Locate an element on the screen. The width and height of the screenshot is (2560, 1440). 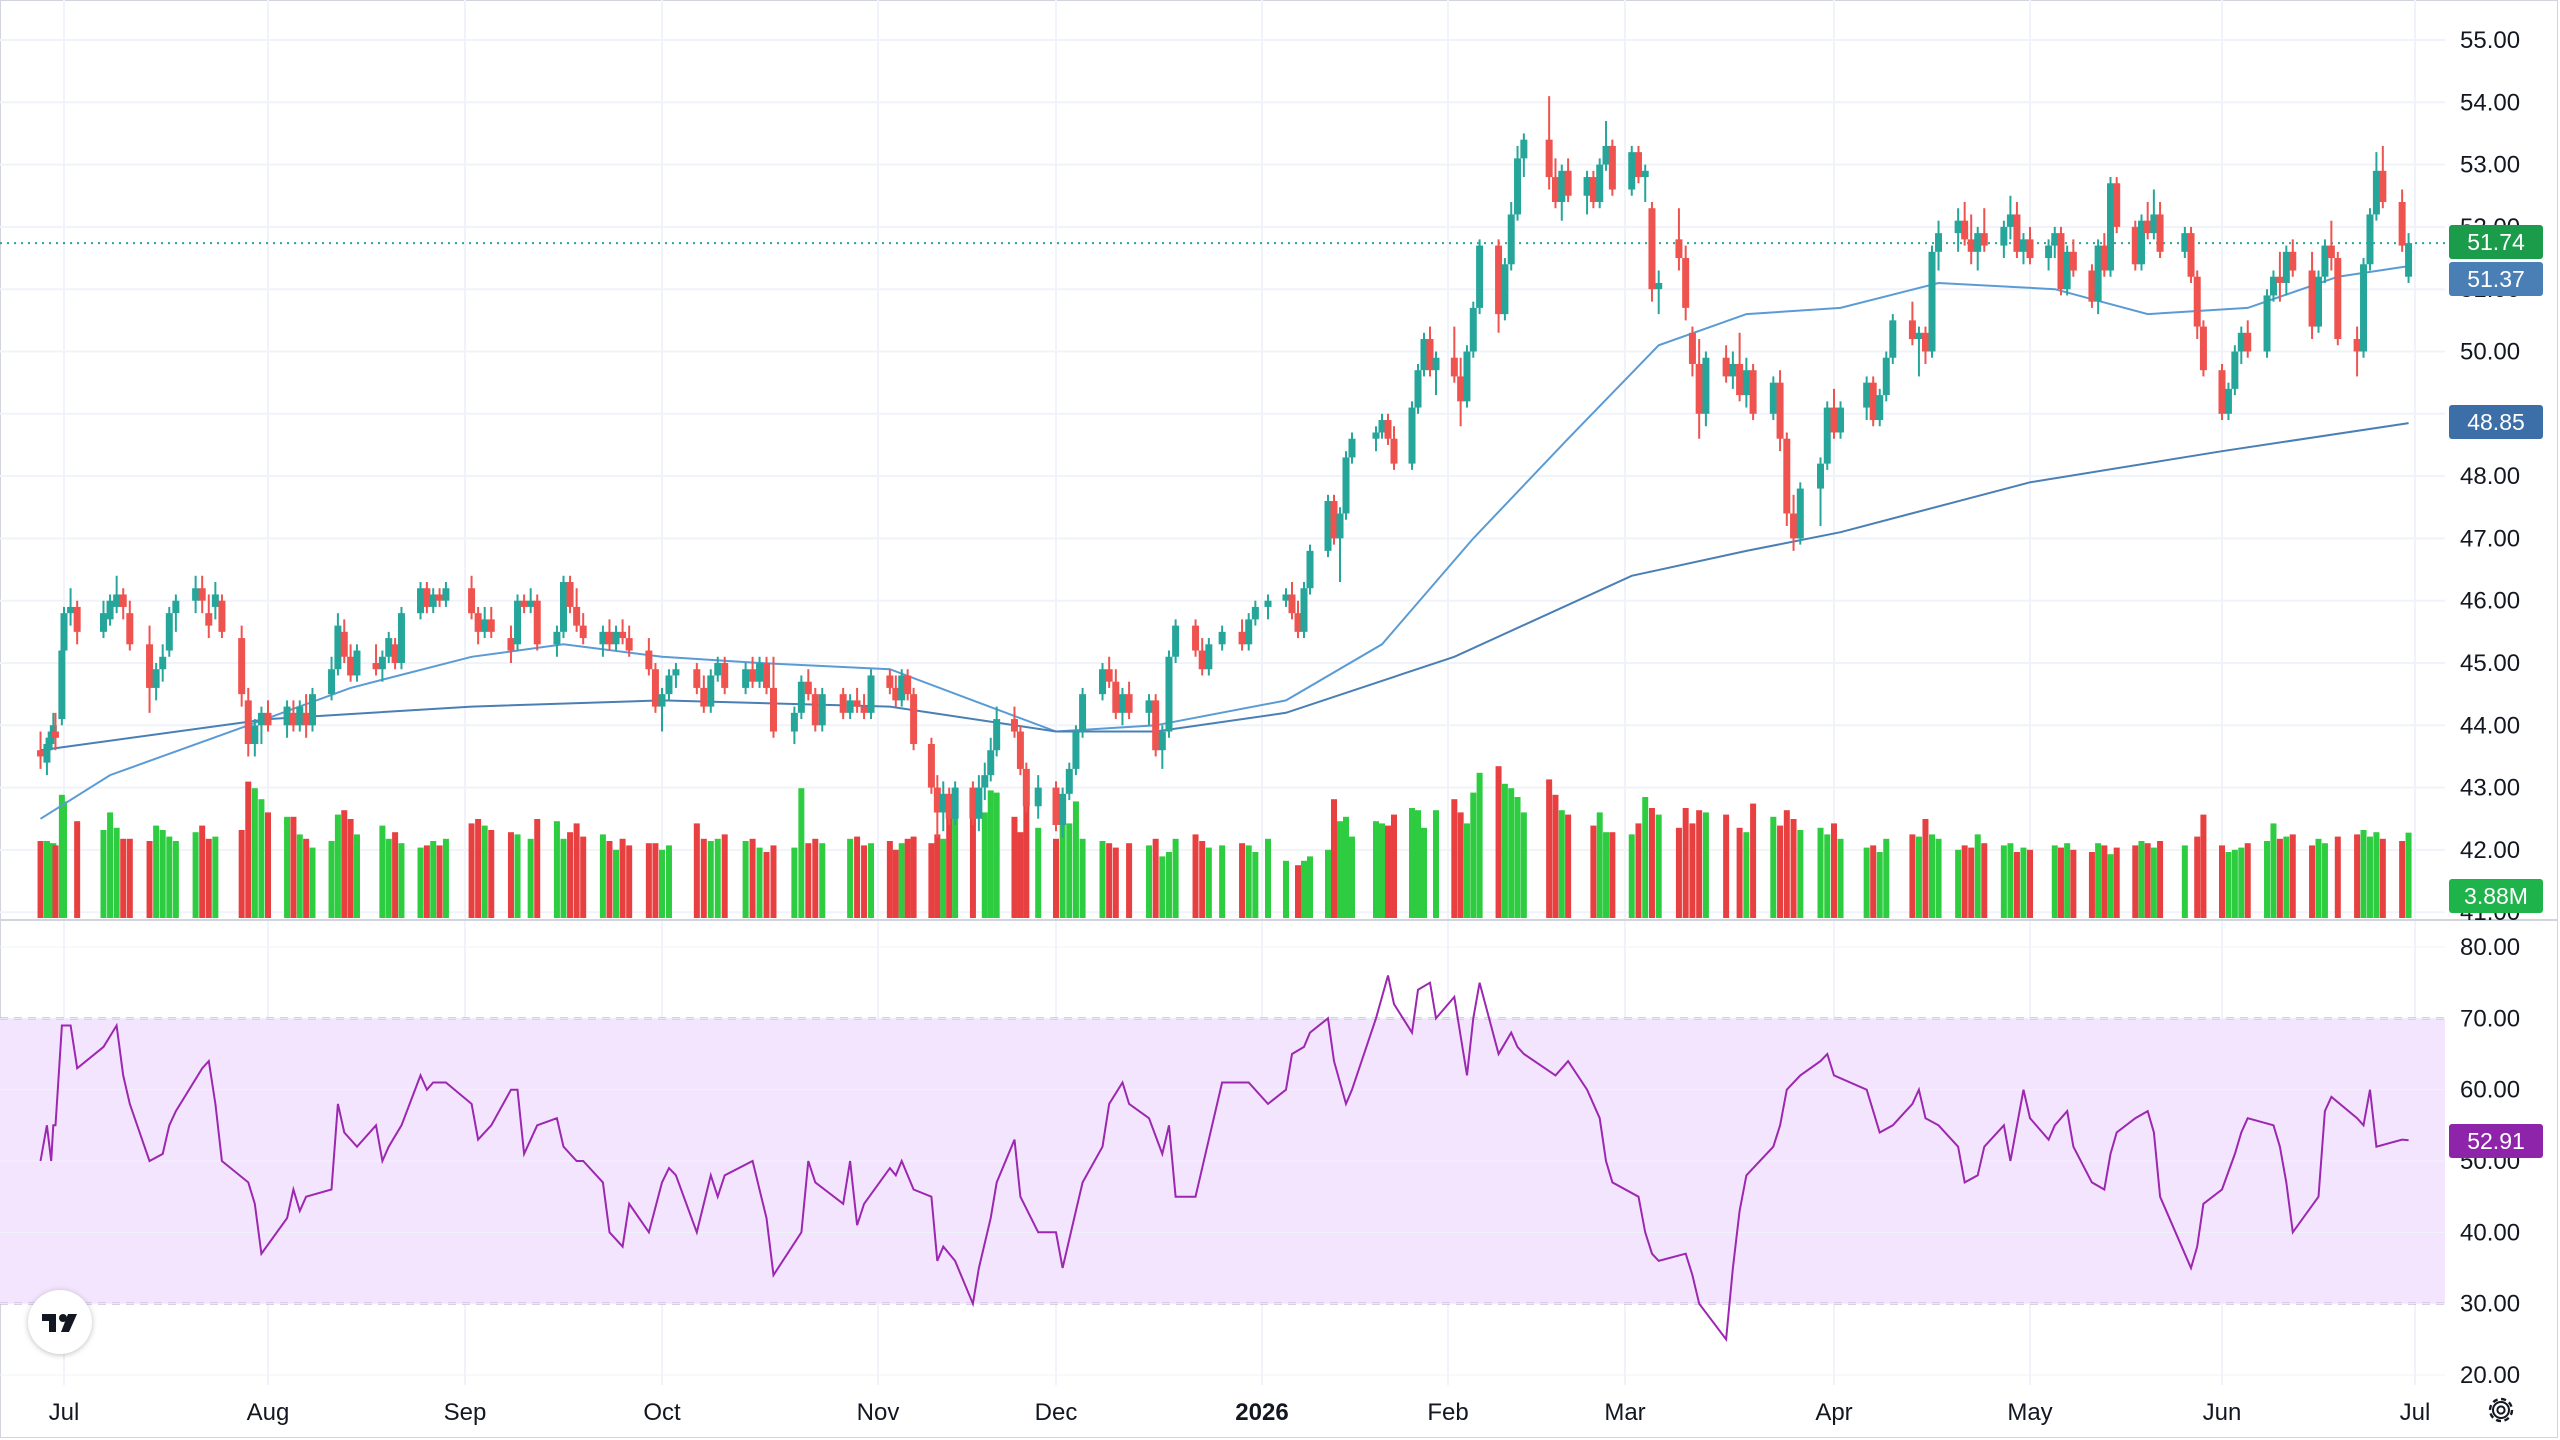
tradingview-logo-icon is located at coordinates (60, 1322).